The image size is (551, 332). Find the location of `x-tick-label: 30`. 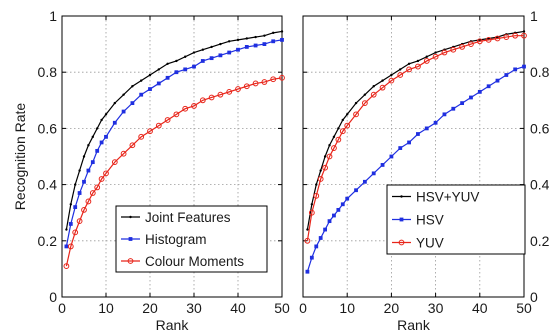

x-tick-label: 30 is located at coordinates (436, 308).